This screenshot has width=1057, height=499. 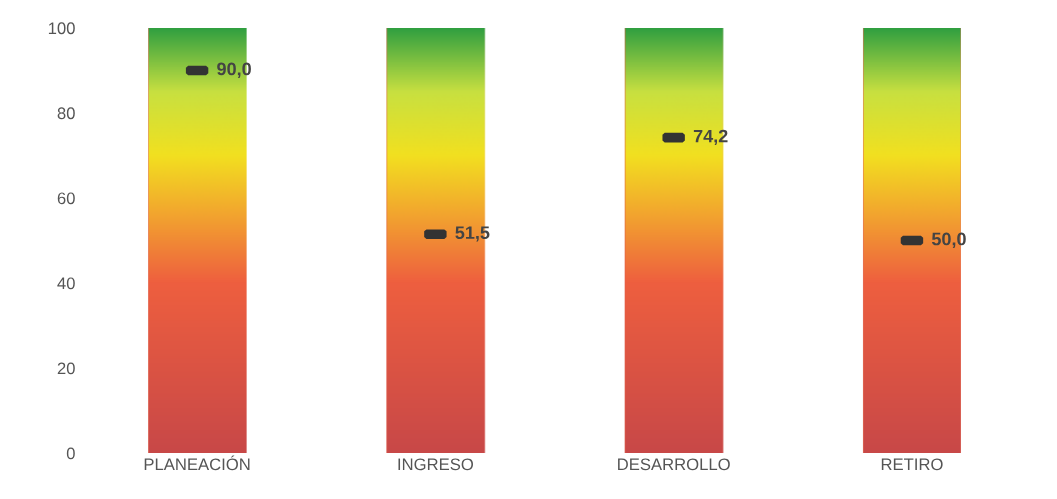 I want to click on y-tick-label: 40, so click(x=66, y=283).